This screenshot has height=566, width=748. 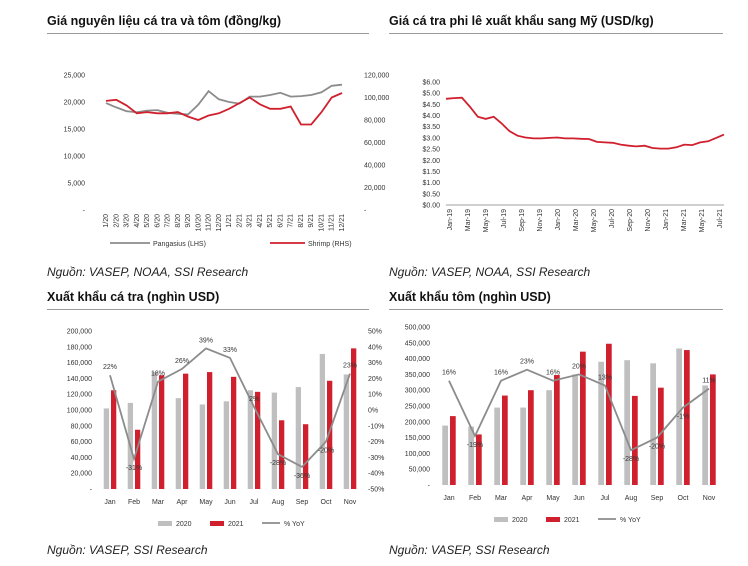 I want to click on y-tick-label-right: 20%, so click(x=375, y=379).